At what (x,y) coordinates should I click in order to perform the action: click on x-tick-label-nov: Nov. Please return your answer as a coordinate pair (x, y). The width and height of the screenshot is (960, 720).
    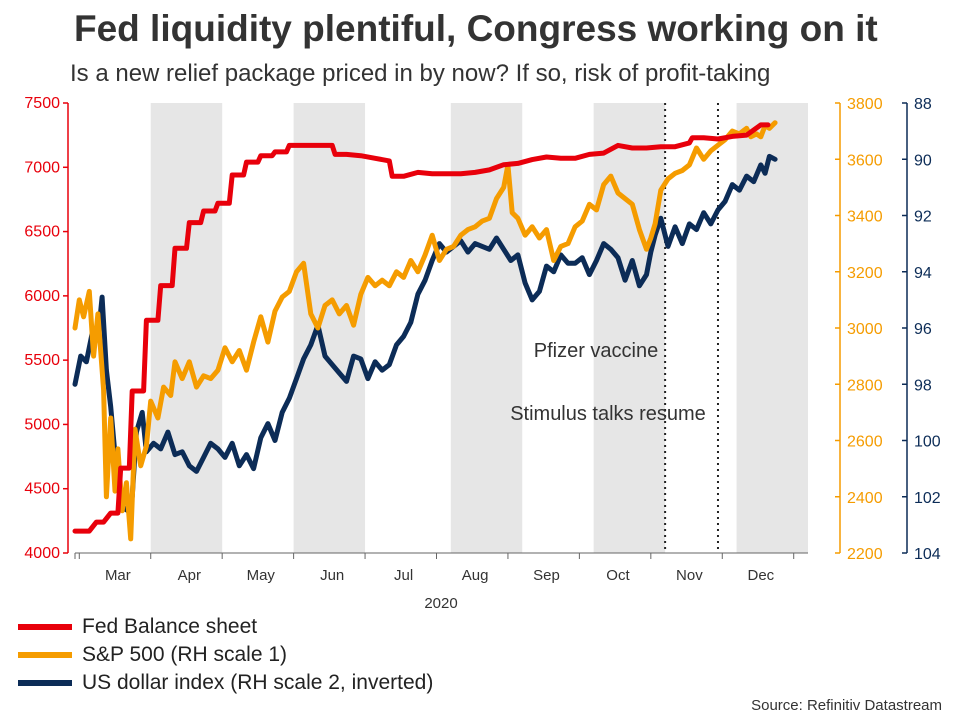
    Looking at the image, I should click on (689, 575).